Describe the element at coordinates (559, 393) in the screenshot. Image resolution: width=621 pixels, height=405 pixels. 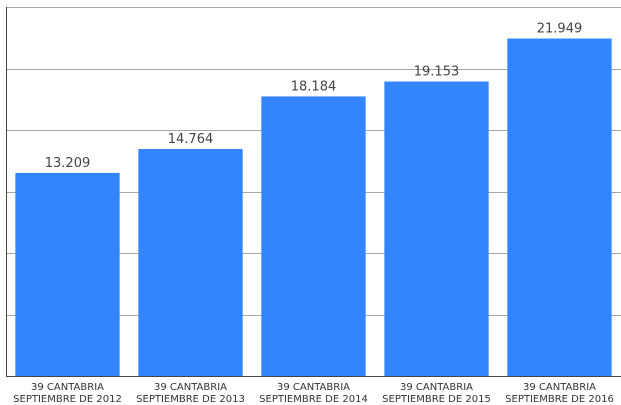
I see `x-tick-label: 39 CANTABRIA SEPTIEMBRE DE 2016` at that location.